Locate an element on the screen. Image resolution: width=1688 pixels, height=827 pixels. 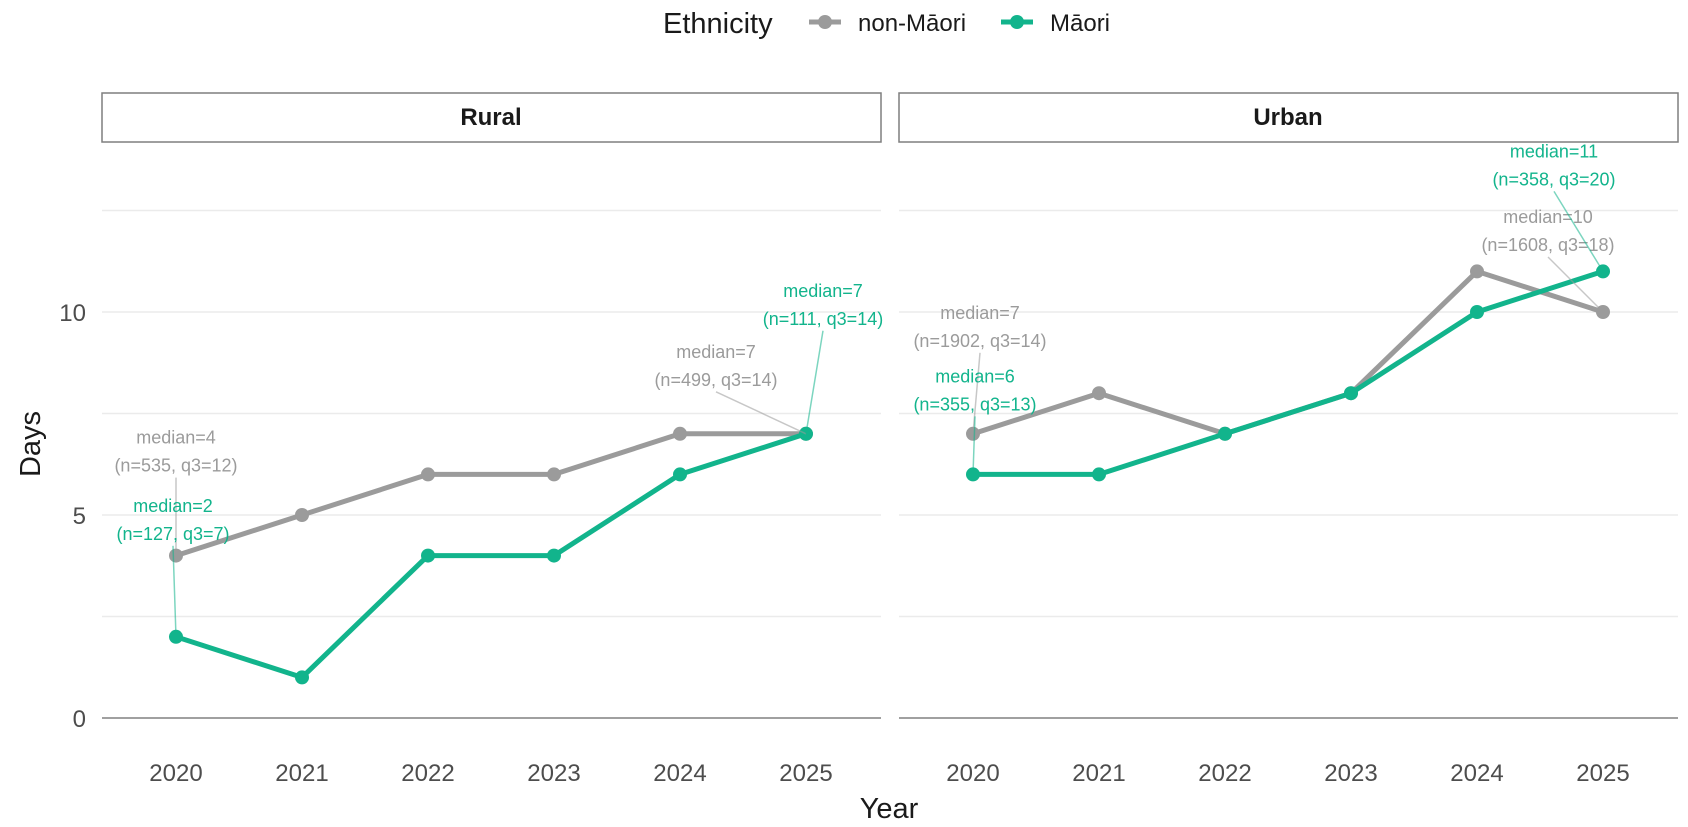
legend: Ethnicity non-Māori Māori is located at coordinates (886, 24).